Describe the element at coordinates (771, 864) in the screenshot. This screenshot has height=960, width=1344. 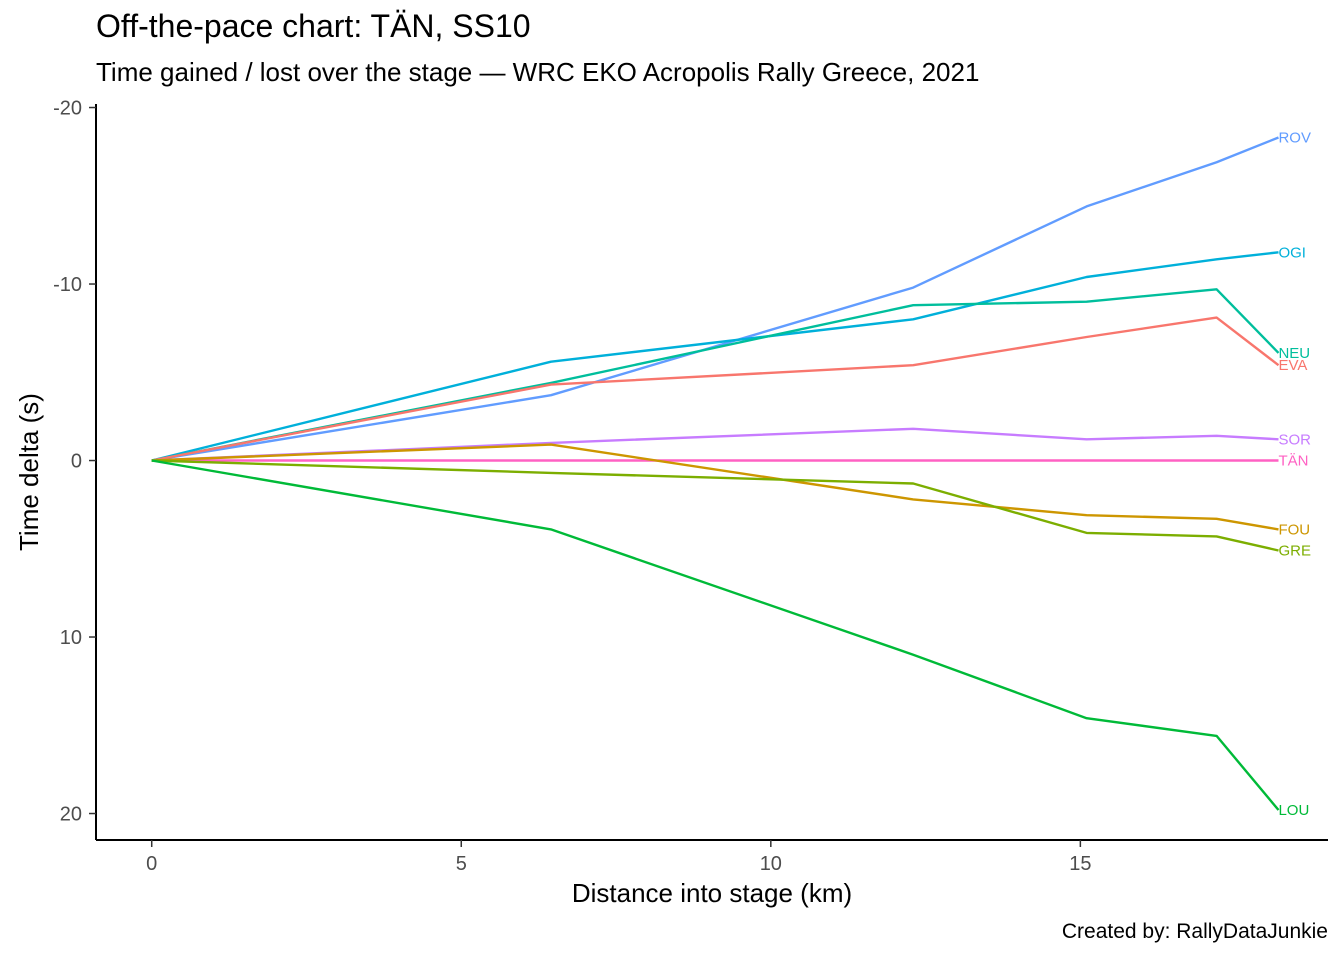
I see `x-tick-label: 10` at that location.